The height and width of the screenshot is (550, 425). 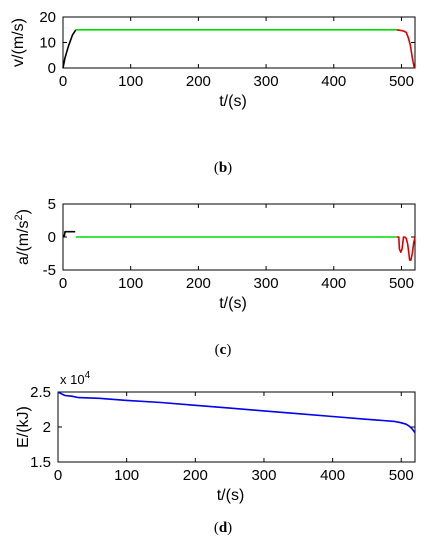 I want to click on caption-letter: b, so click(x=223, y=168).